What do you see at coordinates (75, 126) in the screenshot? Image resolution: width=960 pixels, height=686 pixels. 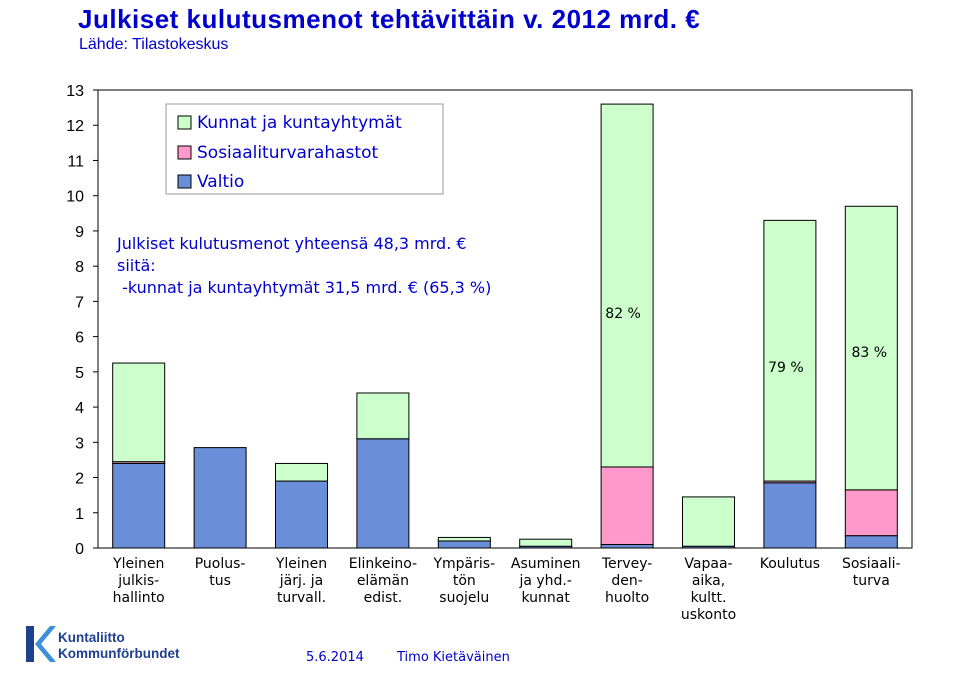 I see `y-tick-label: 12` at bounding box center [75, 126].